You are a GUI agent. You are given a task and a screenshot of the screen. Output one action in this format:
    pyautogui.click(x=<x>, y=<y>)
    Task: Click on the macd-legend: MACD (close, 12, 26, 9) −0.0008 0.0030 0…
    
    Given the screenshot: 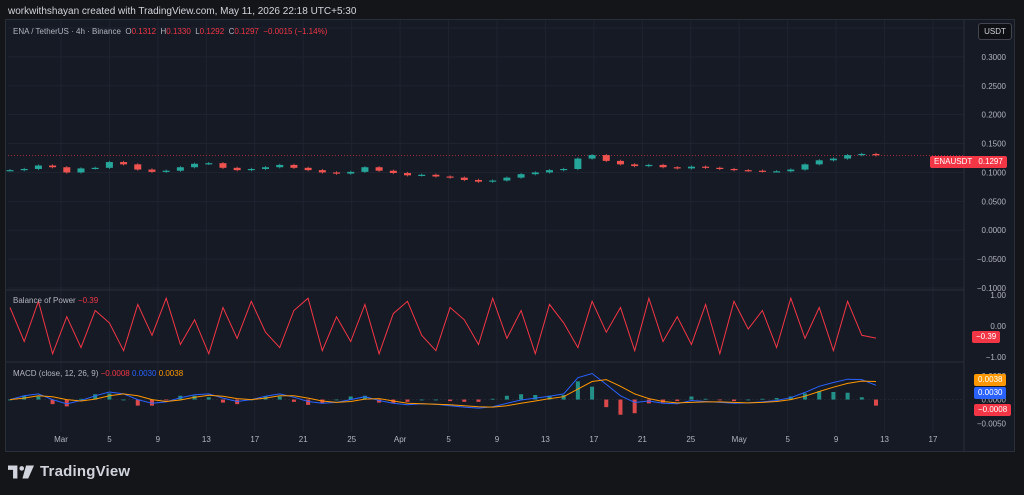 What is the action you would take?
    pyautogui.click(x=98, y=373)
    